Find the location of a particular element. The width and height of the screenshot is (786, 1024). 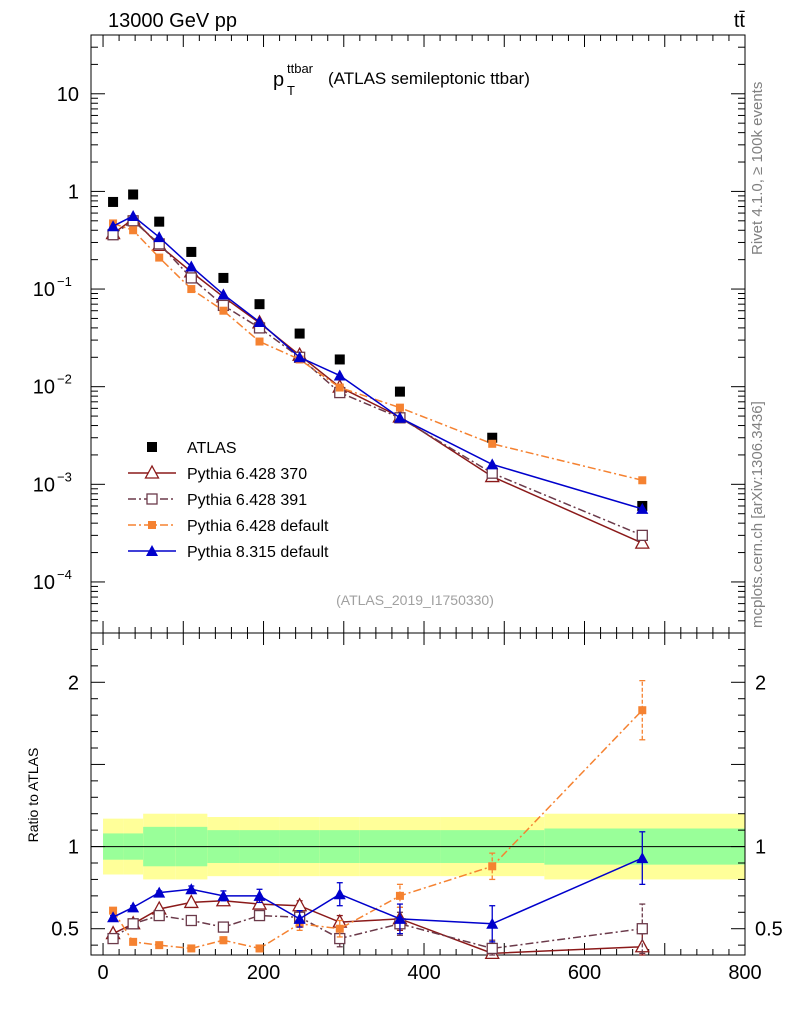

legend-label: Pythia 6.428 391 is located at coordinates (247, 500).